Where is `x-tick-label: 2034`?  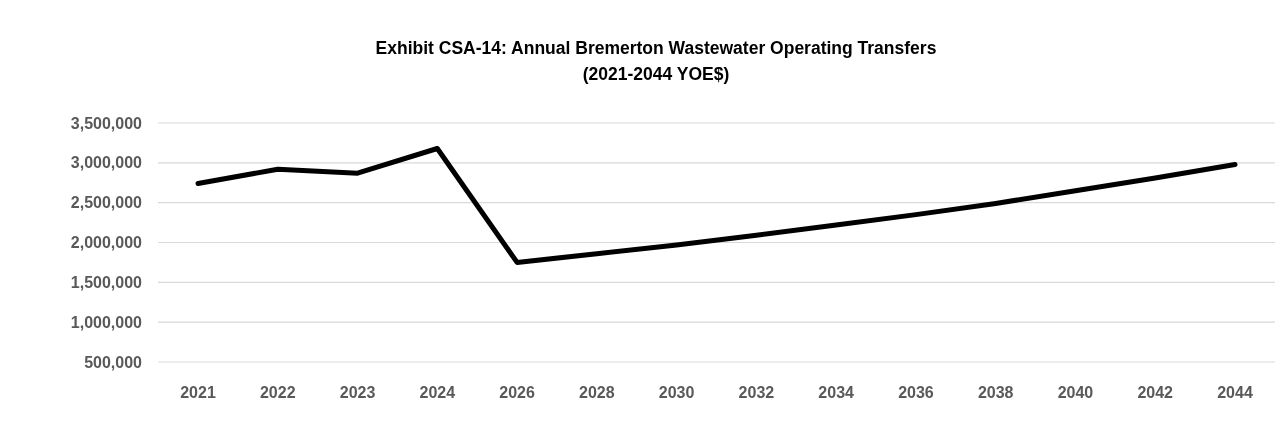
x-tick-label: 2034 is located at coordinates (836, 392).